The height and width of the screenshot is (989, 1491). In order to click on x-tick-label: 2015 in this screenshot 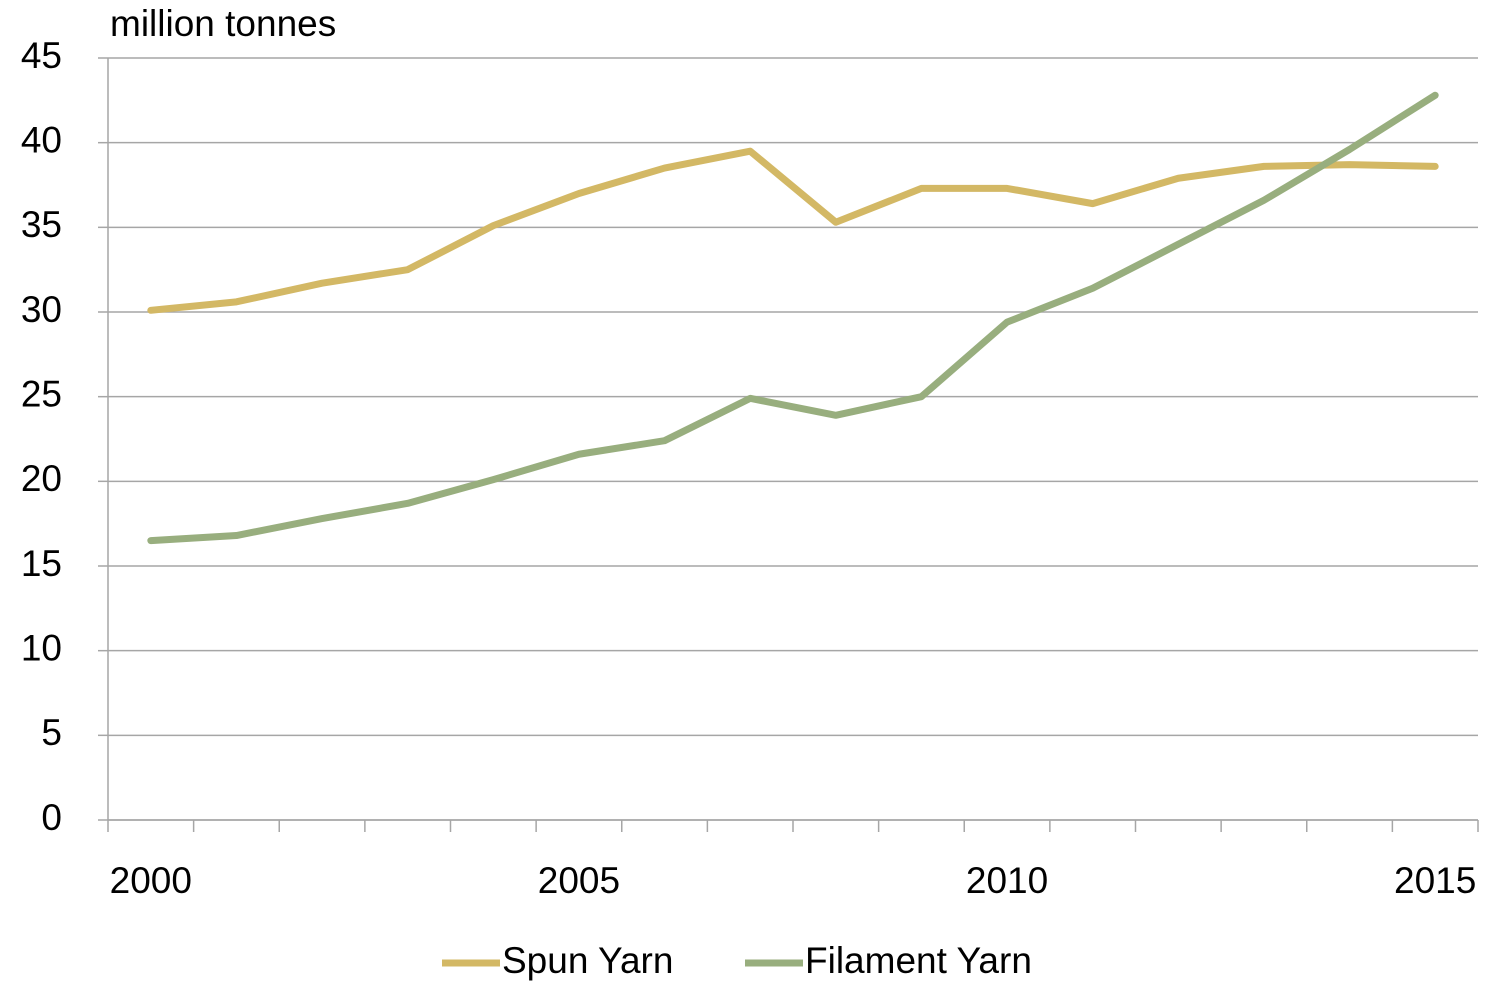, I will do `click(1435, 880)`.